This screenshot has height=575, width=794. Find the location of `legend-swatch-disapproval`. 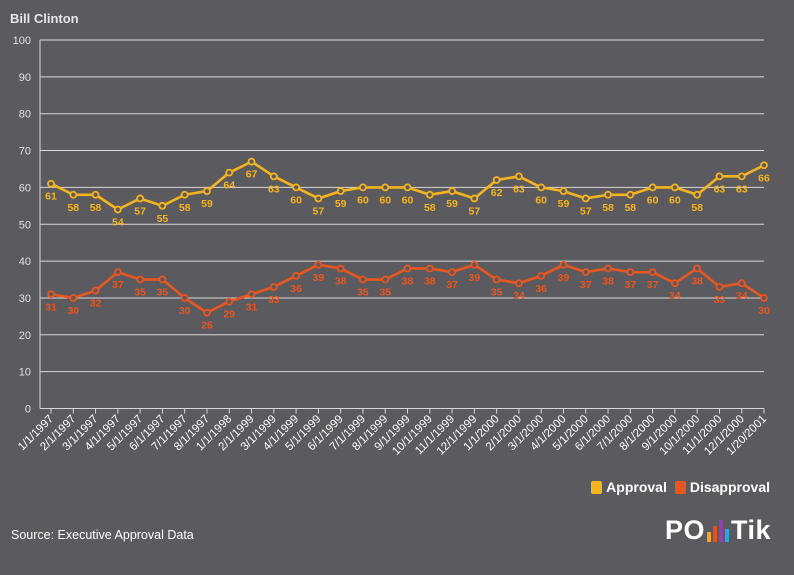

legend-swatch-disapproval is located at coordinates (680, 487).